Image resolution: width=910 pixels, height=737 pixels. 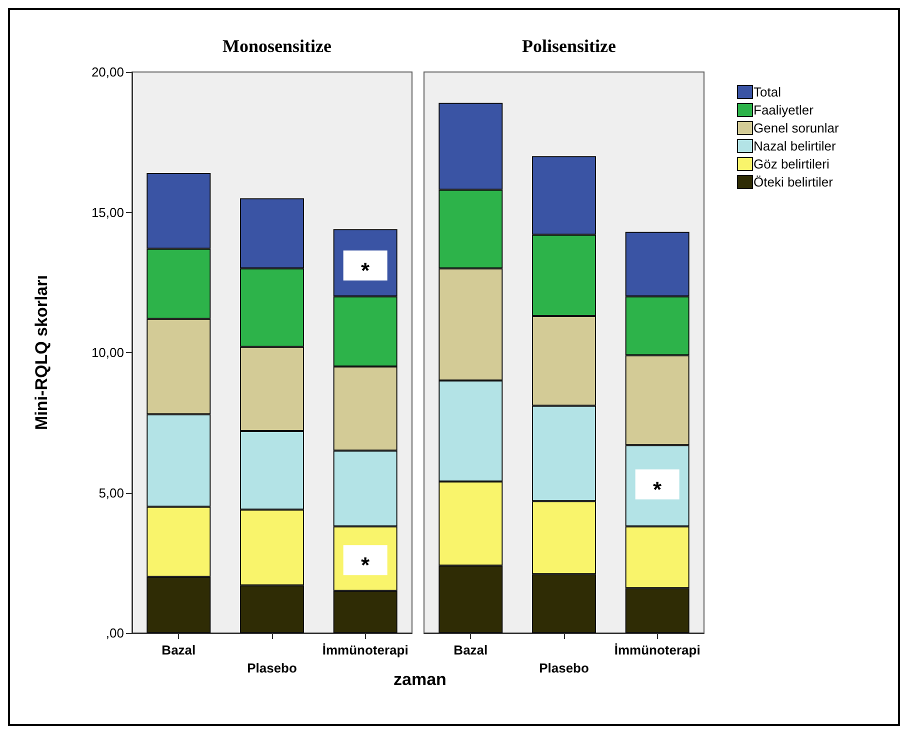 I want to click on y-axis-title: Mini-RQLQ skorları, so click(x=41, y=352).